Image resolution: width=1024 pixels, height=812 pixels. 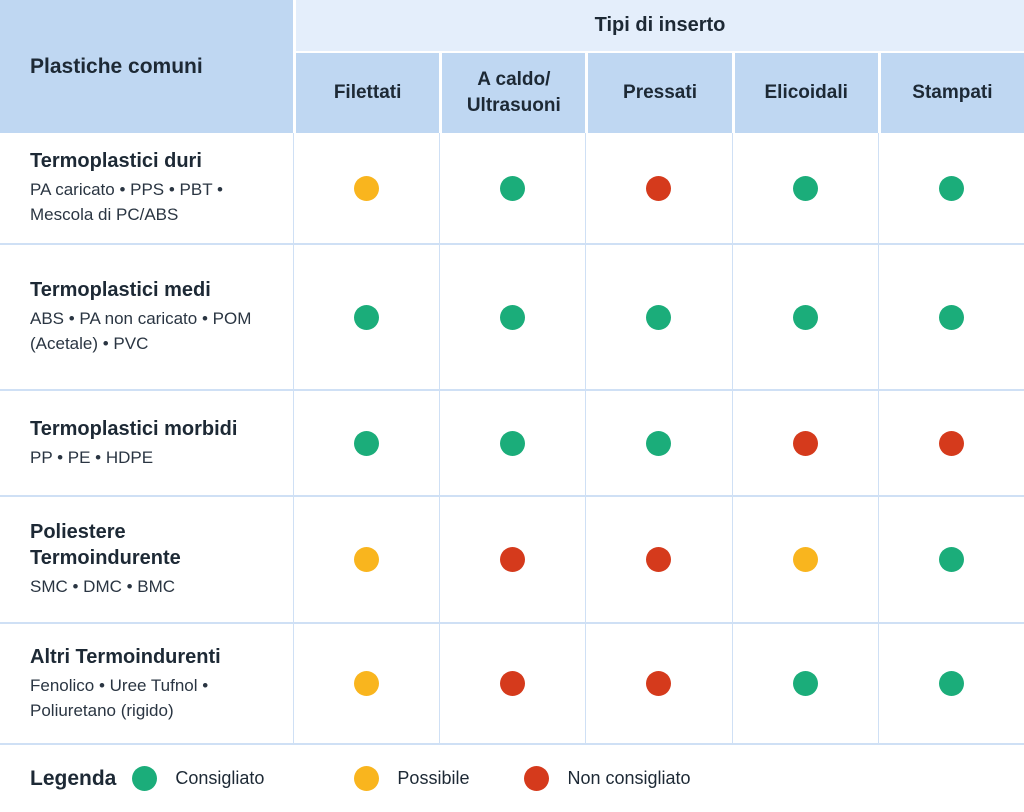 I want to click on legend-item: Non consigliato, so click(x=607, y=778).